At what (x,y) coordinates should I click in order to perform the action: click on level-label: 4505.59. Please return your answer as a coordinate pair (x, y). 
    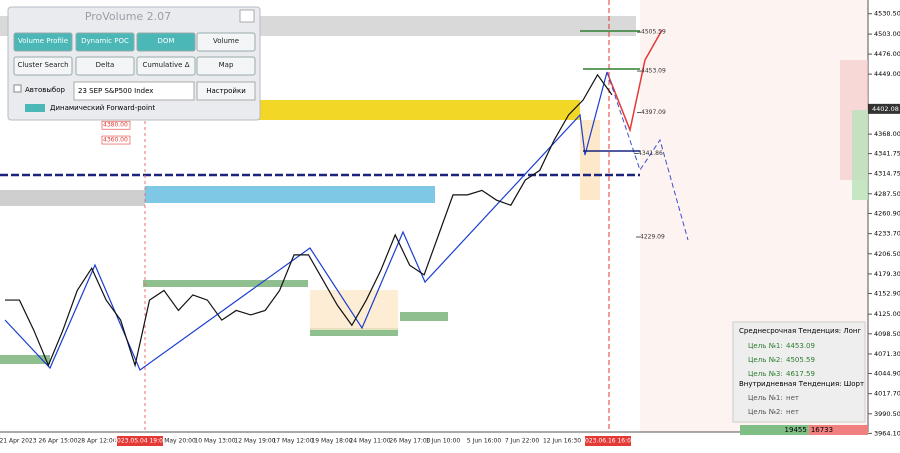
    Looking at the image, I should click on (653, 32).